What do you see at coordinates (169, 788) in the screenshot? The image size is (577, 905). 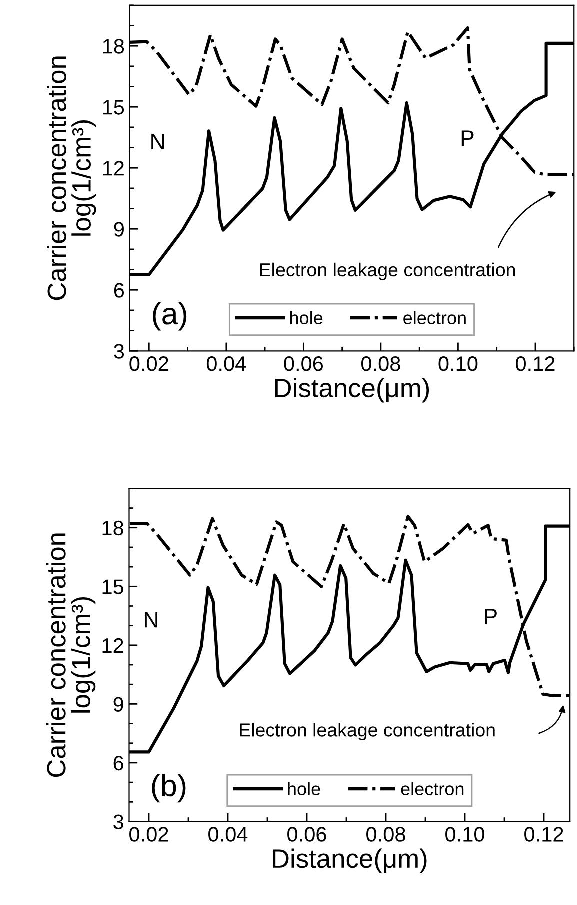 I see `annotation: (b)` at bounding box center [169, 788].